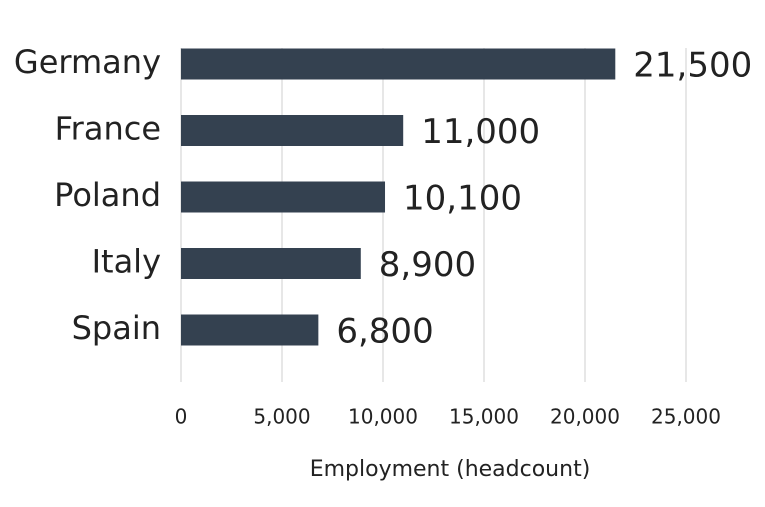 This screenshot has width=765, height=507. What do you see at coordinates (585, 417) in the screenshot?
I see `x-tick-label: 20,000` at bounding box center [585, 417].